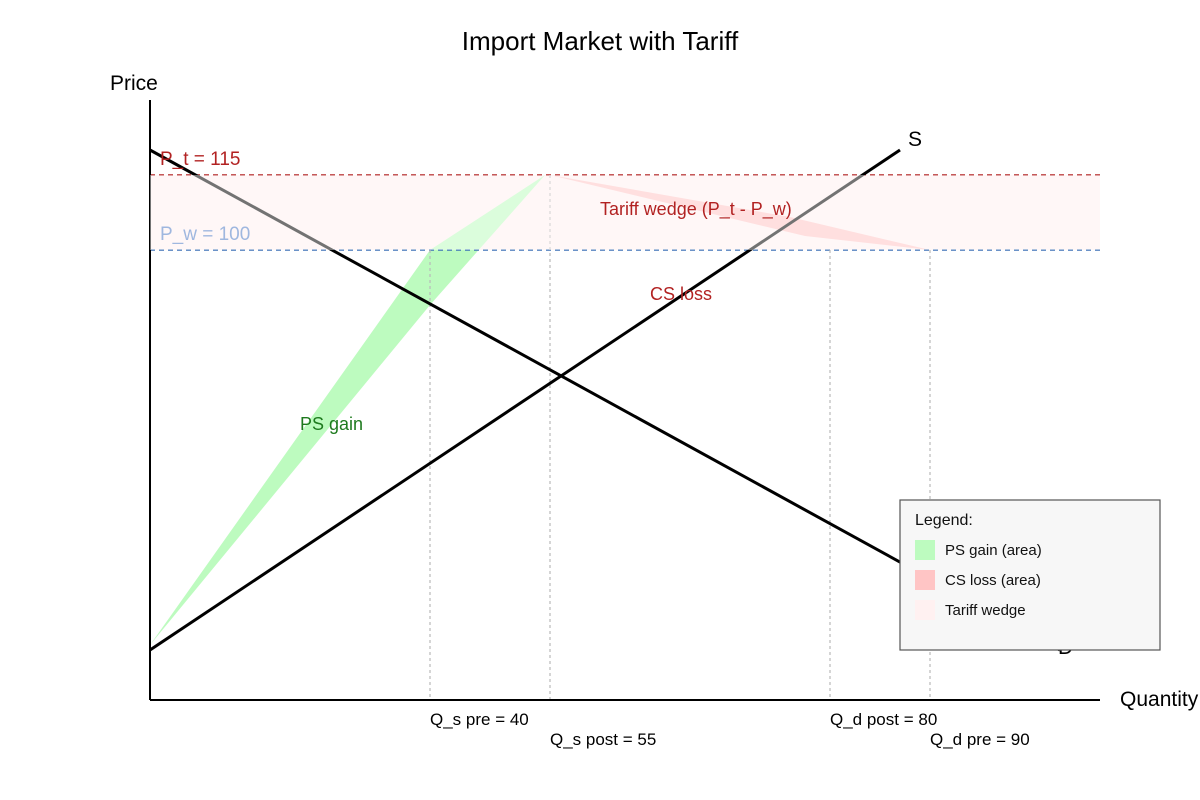 This screenshot has width=1200, height=800. I want to click on legend-box, so click(1030, 575).